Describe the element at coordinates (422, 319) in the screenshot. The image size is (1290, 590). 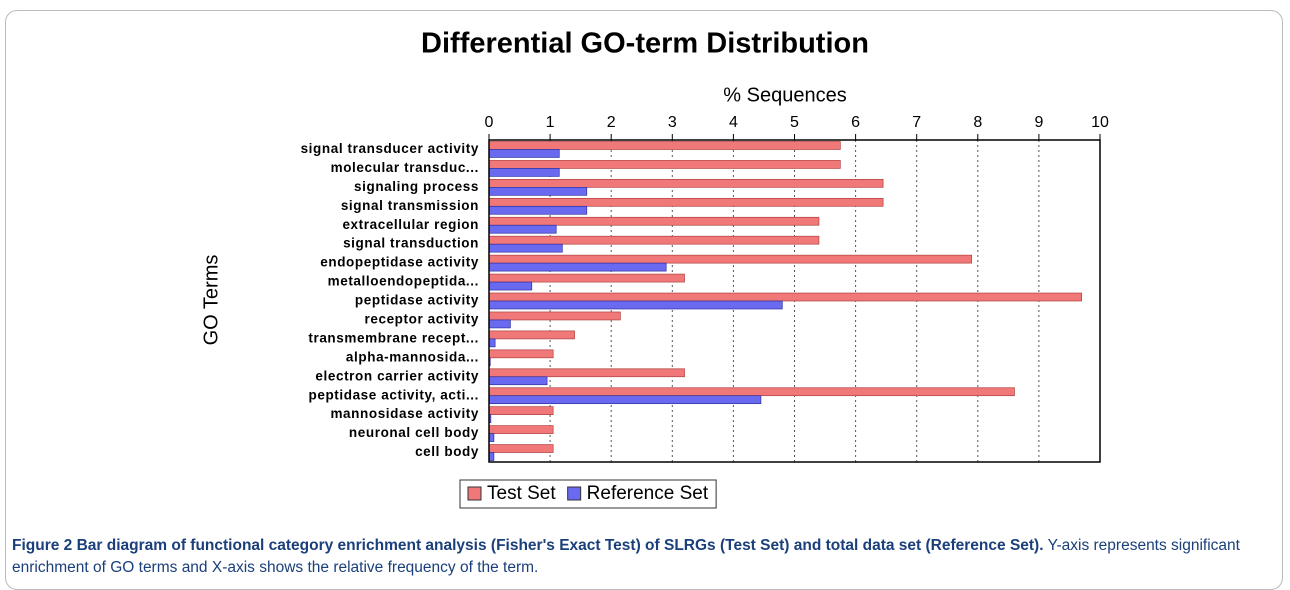
I see `y-tick-label: receptor activity` at that location.